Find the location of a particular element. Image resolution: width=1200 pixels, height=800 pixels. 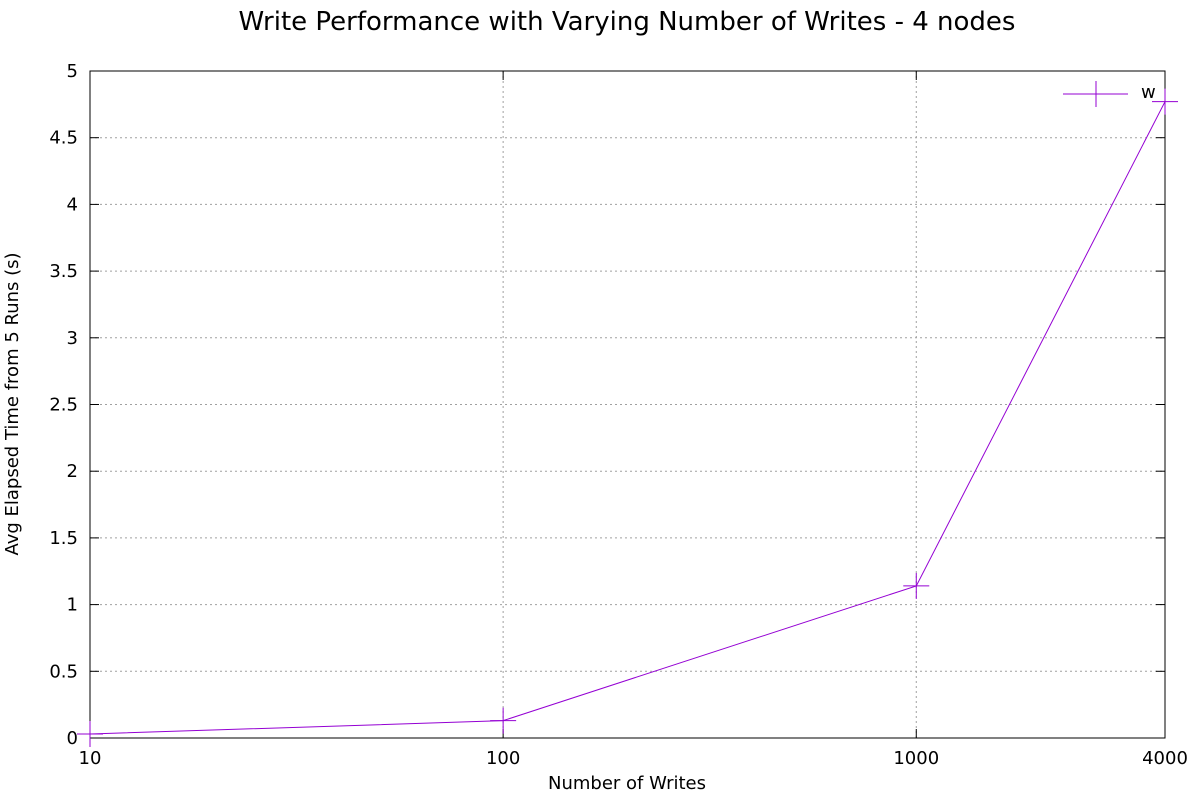

y-tick-label: 2.5 is located at coordinates (63, 405).